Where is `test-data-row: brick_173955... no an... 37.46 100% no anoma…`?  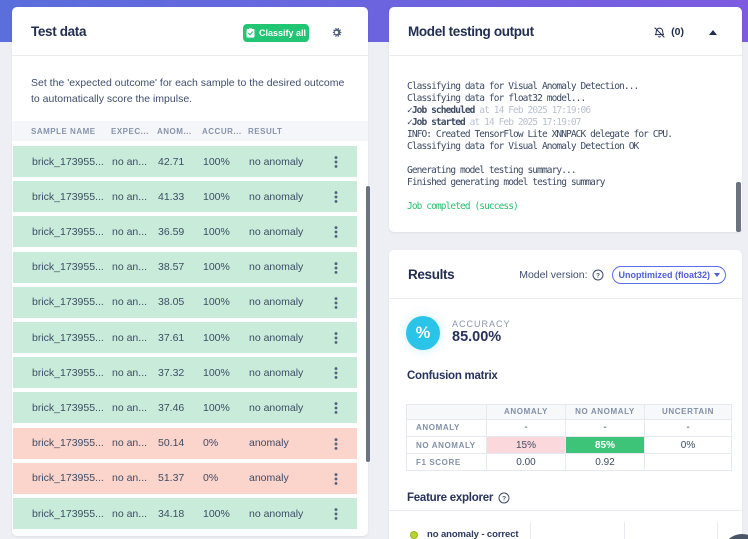
test-data-row: brick_173955... no an... 37.46 100% no anoma… is located at coordinates (185, 408).